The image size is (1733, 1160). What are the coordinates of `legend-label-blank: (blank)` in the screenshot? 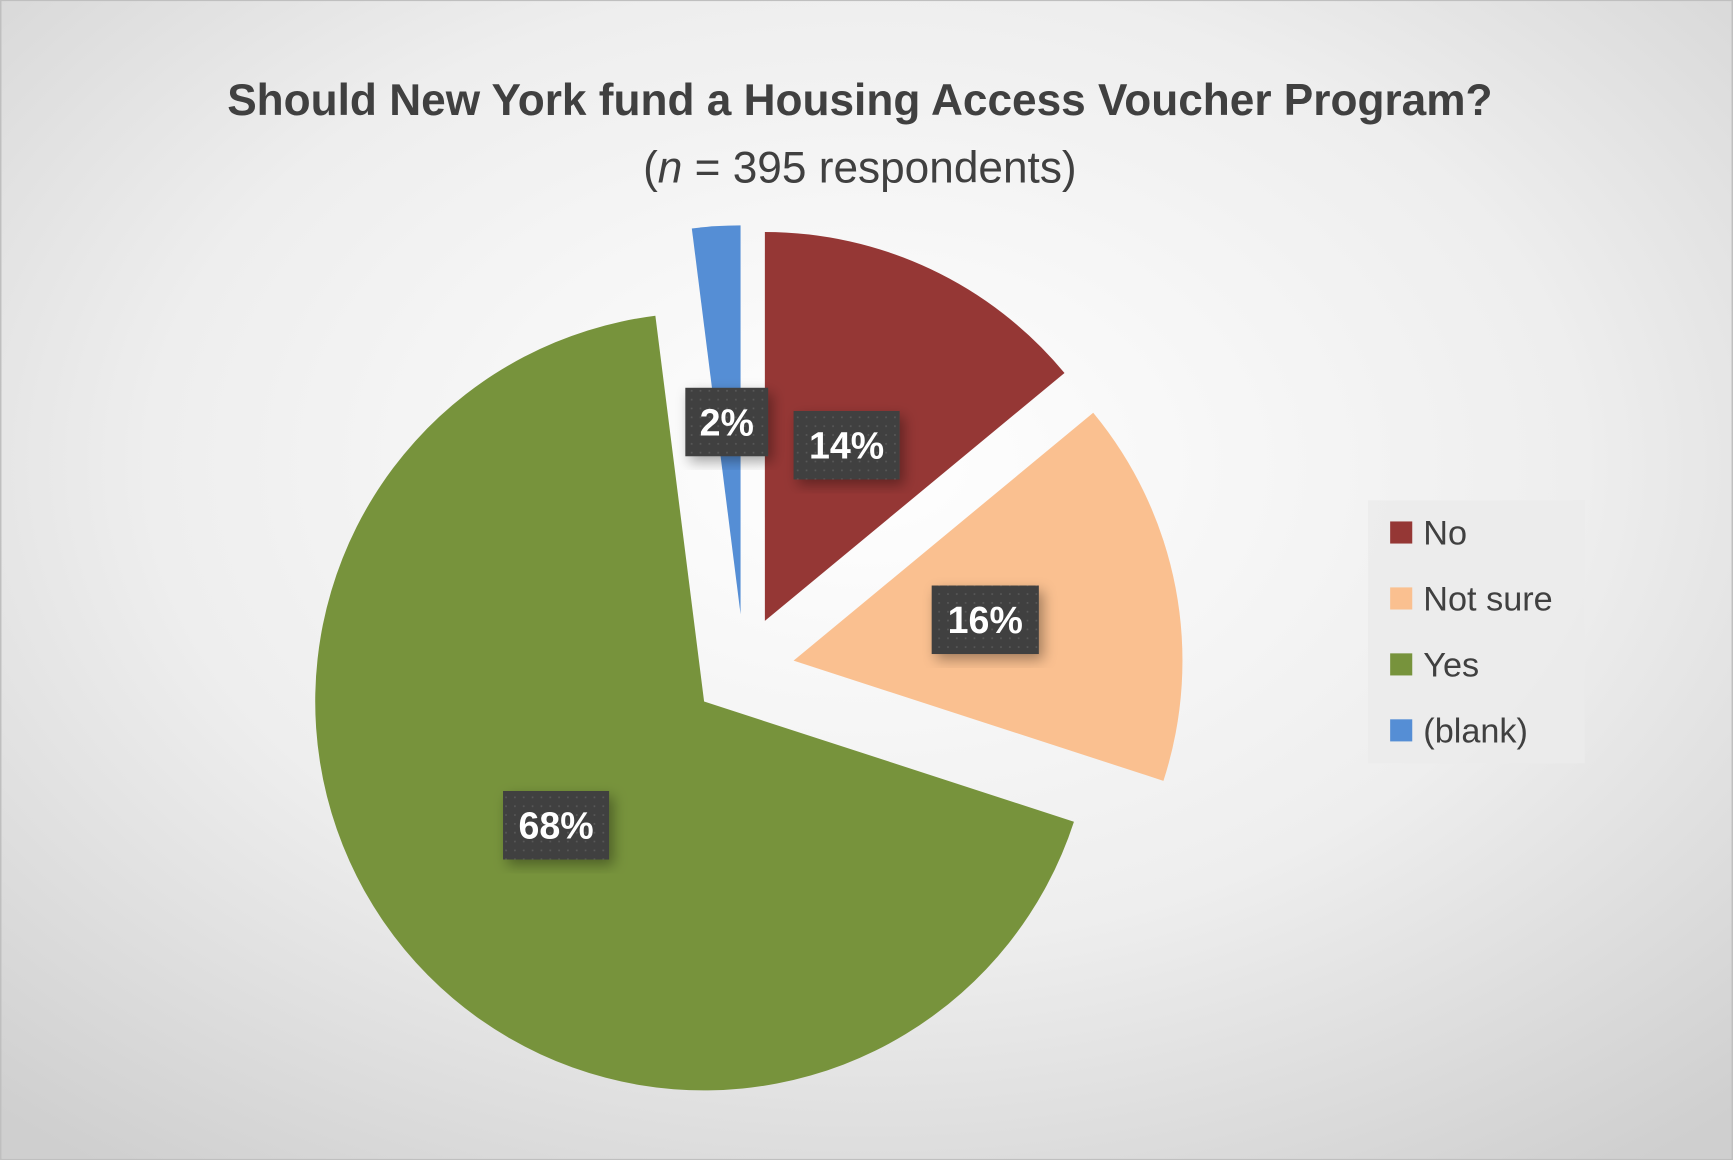 It's located at (1475, 732).